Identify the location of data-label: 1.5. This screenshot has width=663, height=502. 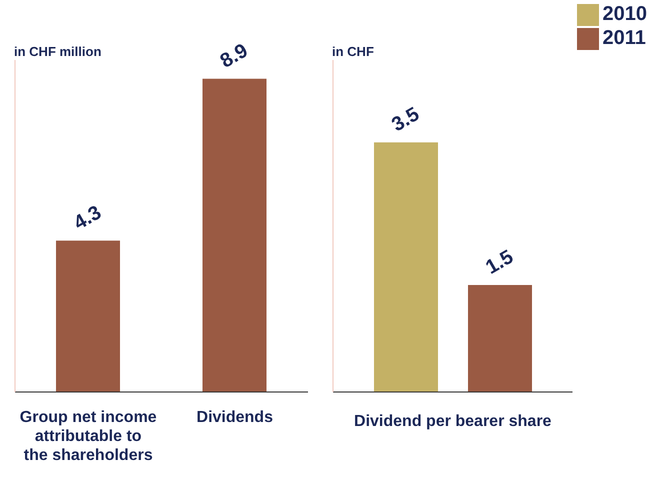
(500, 262).